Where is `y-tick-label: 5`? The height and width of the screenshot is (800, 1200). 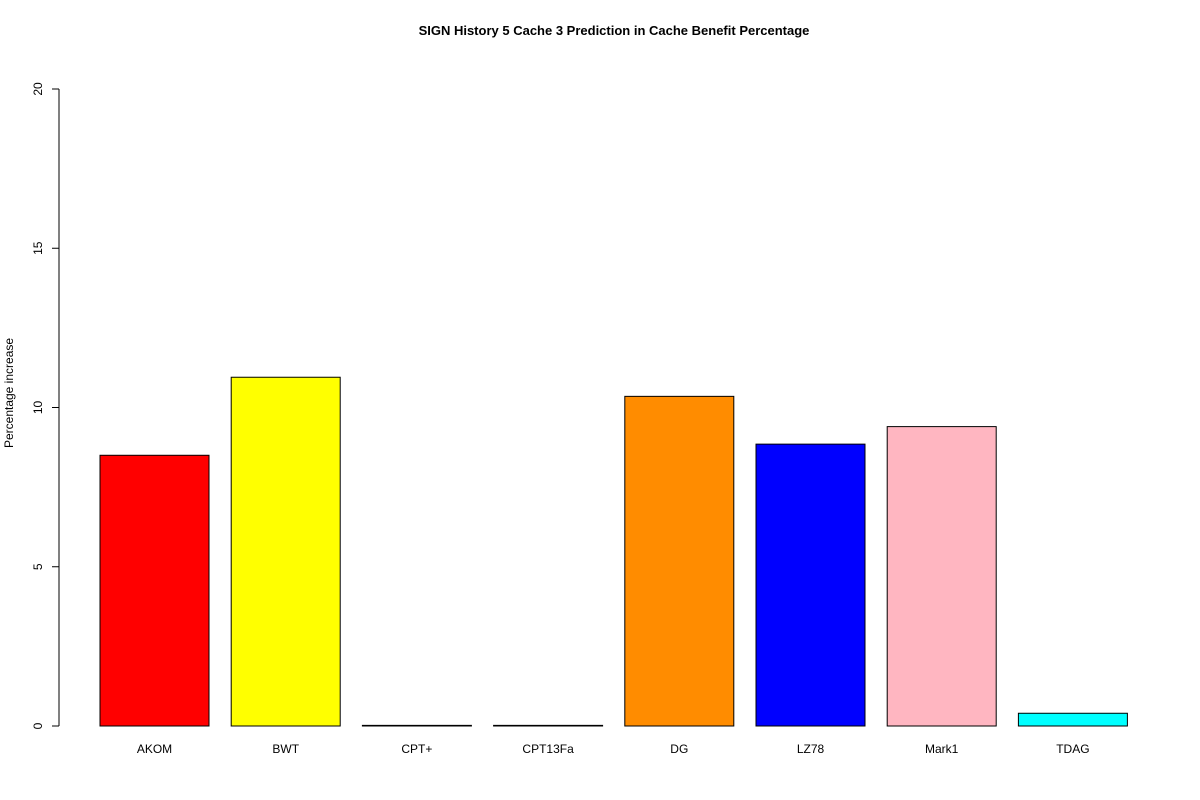
y-tick-label: 5 is located at coordinates (38, 566).